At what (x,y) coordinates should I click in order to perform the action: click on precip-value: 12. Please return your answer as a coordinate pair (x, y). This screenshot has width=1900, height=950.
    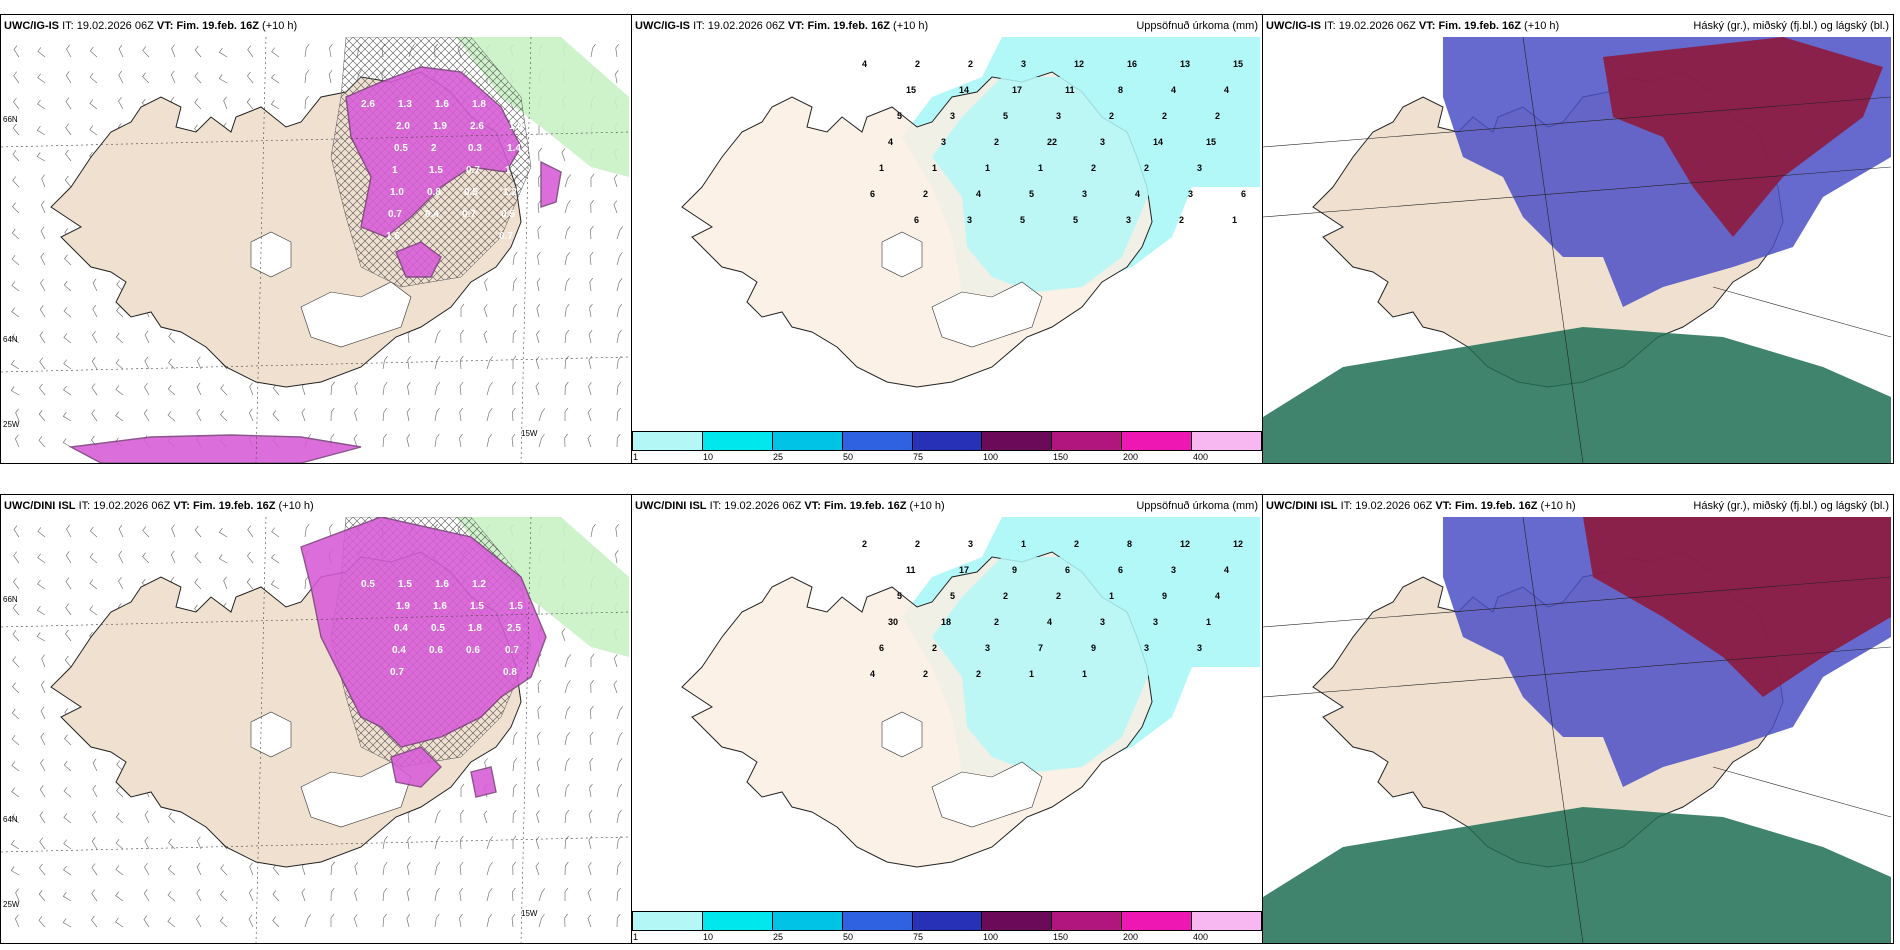
    Looking at the image, I should click on (1185, 544).